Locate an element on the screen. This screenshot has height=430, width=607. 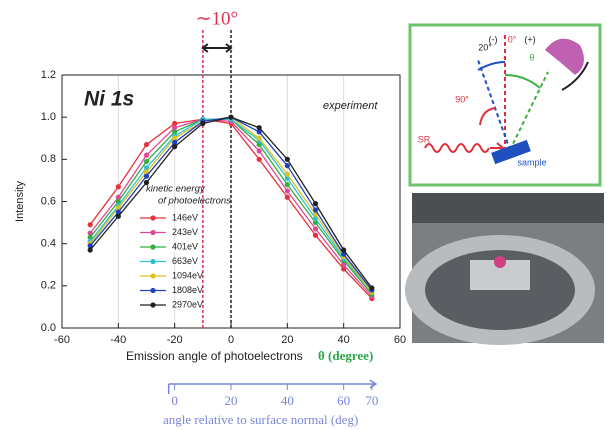
diagram-label: (+) is located at coordinates (529, 39).